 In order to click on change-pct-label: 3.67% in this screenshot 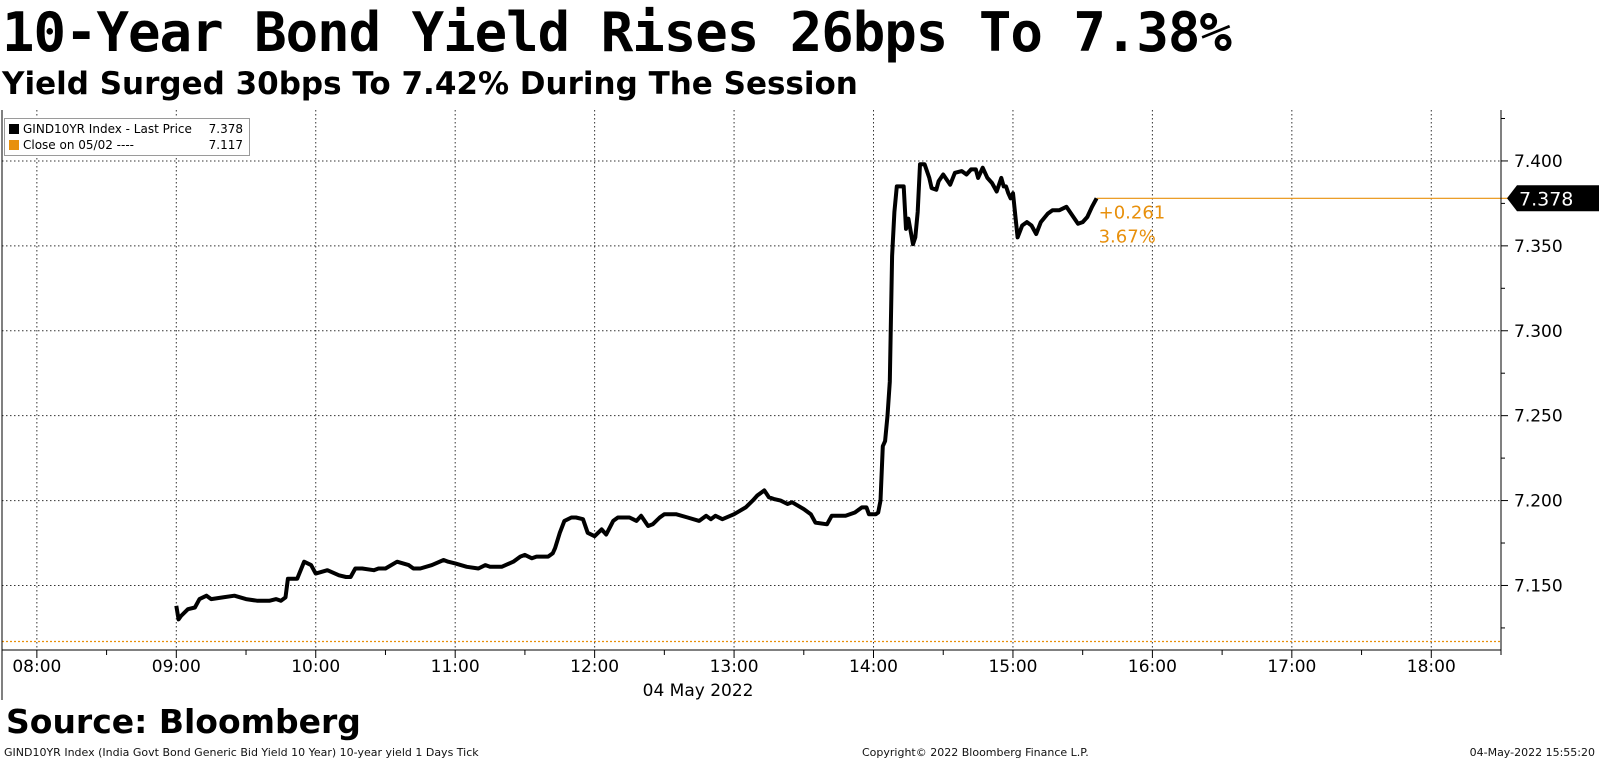, I will do `click(1127, 236)`.